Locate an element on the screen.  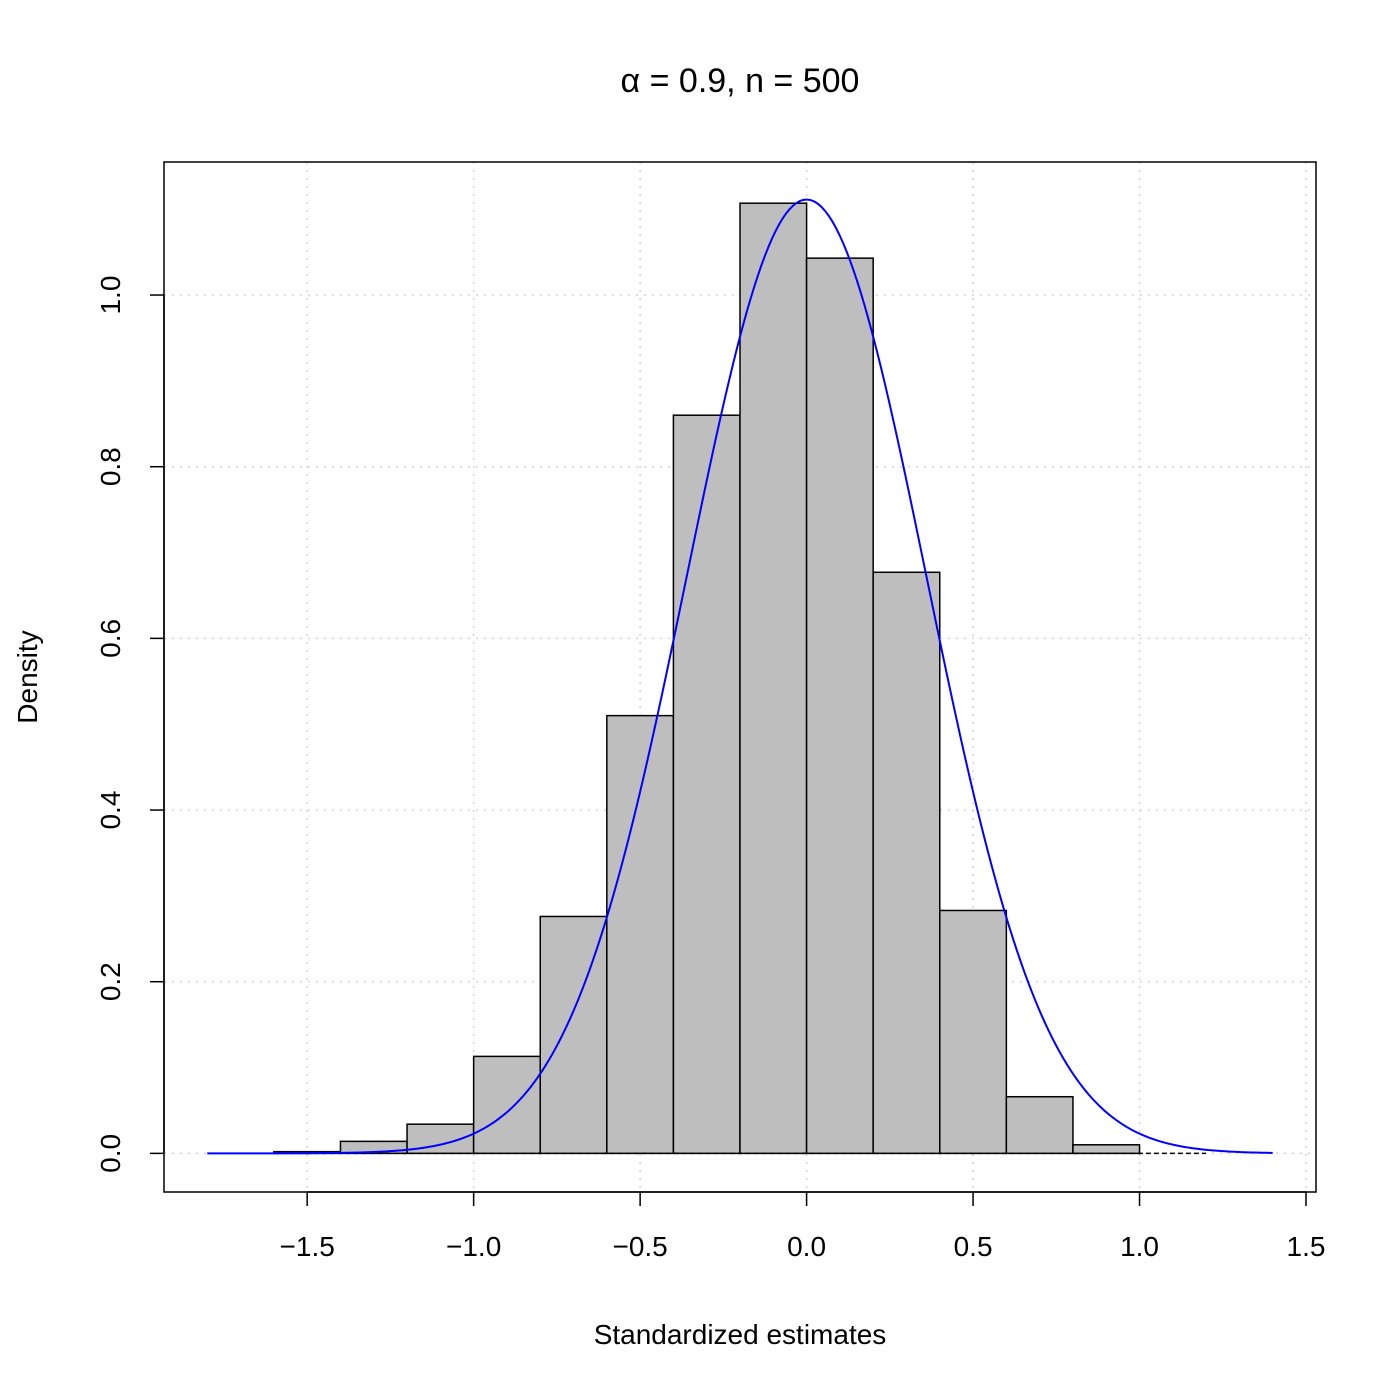
x-tick-label-1: −1.0 is located at coordinates (473, 1246).